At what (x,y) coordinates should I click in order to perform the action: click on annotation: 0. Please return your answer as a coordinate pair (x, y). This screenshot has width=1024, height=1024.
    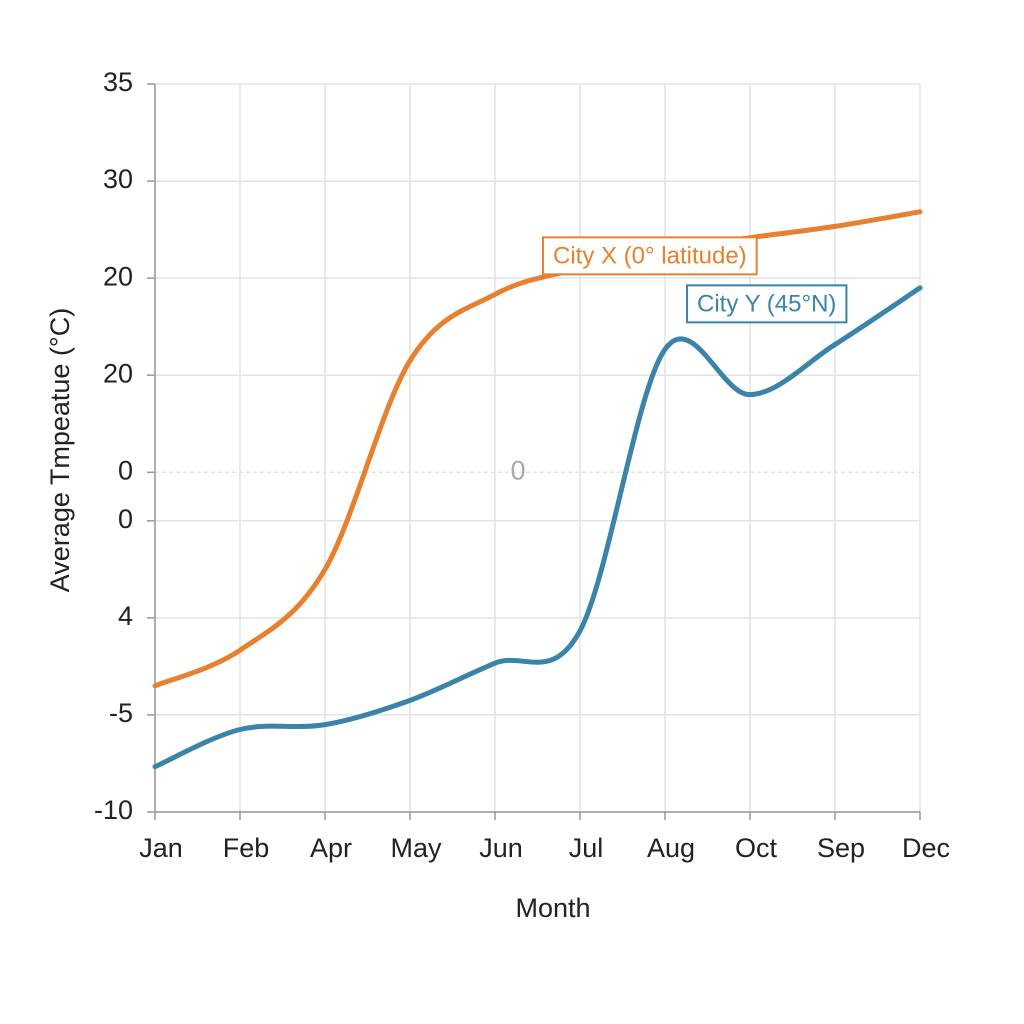
    Looking at the image, I should click on (517, 470).